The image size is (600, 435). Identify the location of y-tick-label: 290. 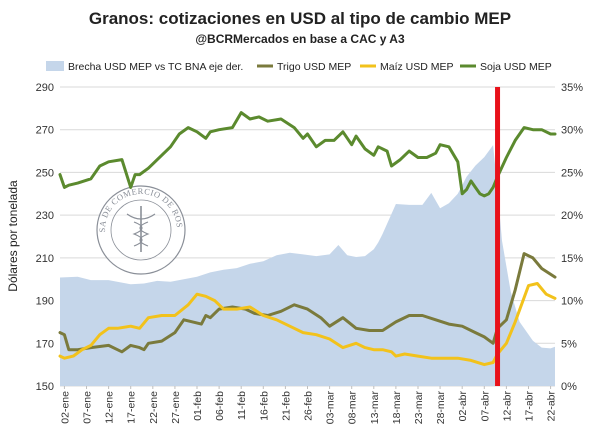
(45, 88).